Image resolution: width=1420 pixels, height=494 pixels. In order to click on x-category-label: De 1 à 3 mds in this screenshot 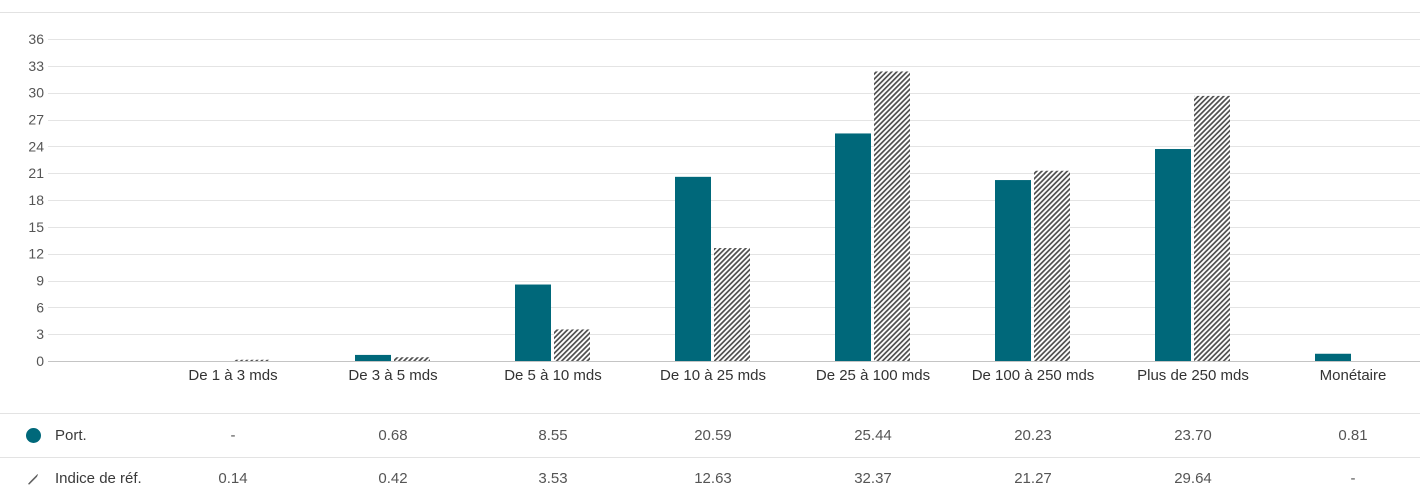, I will do `click(232, 375)`.